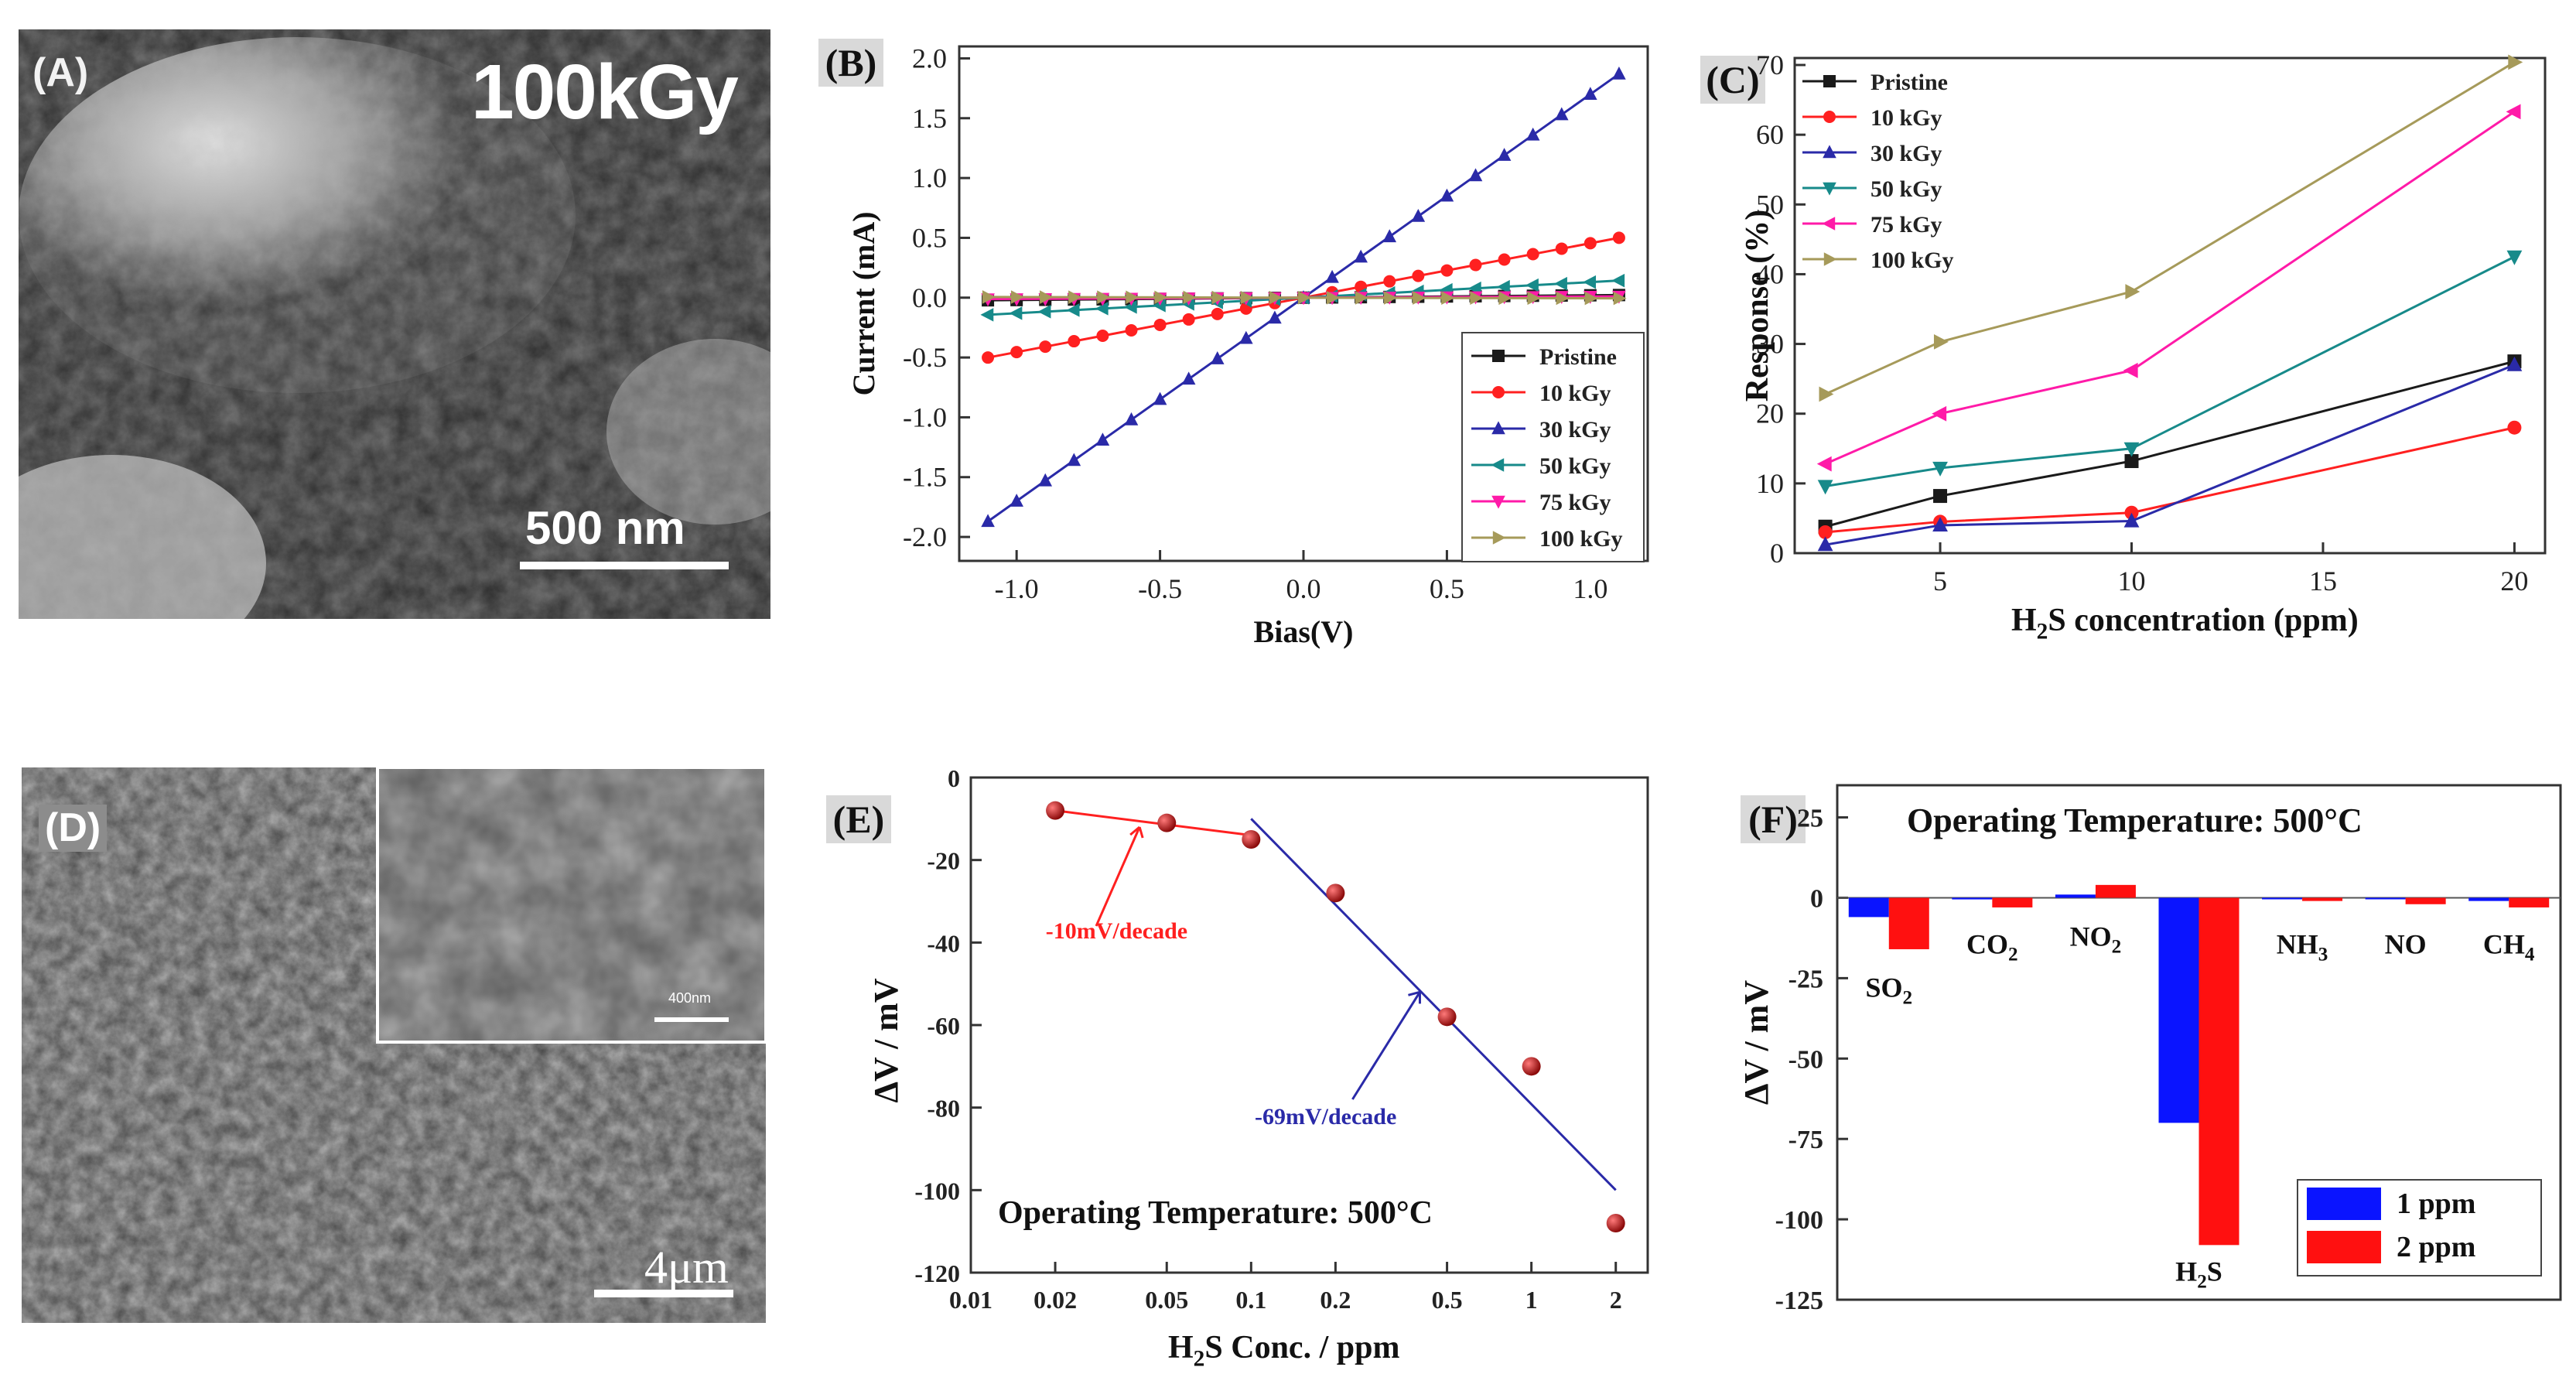  Describe the element at coordinates (2115, 891) in the screenshot. I see `bar-no2-2-ppm` at that location.